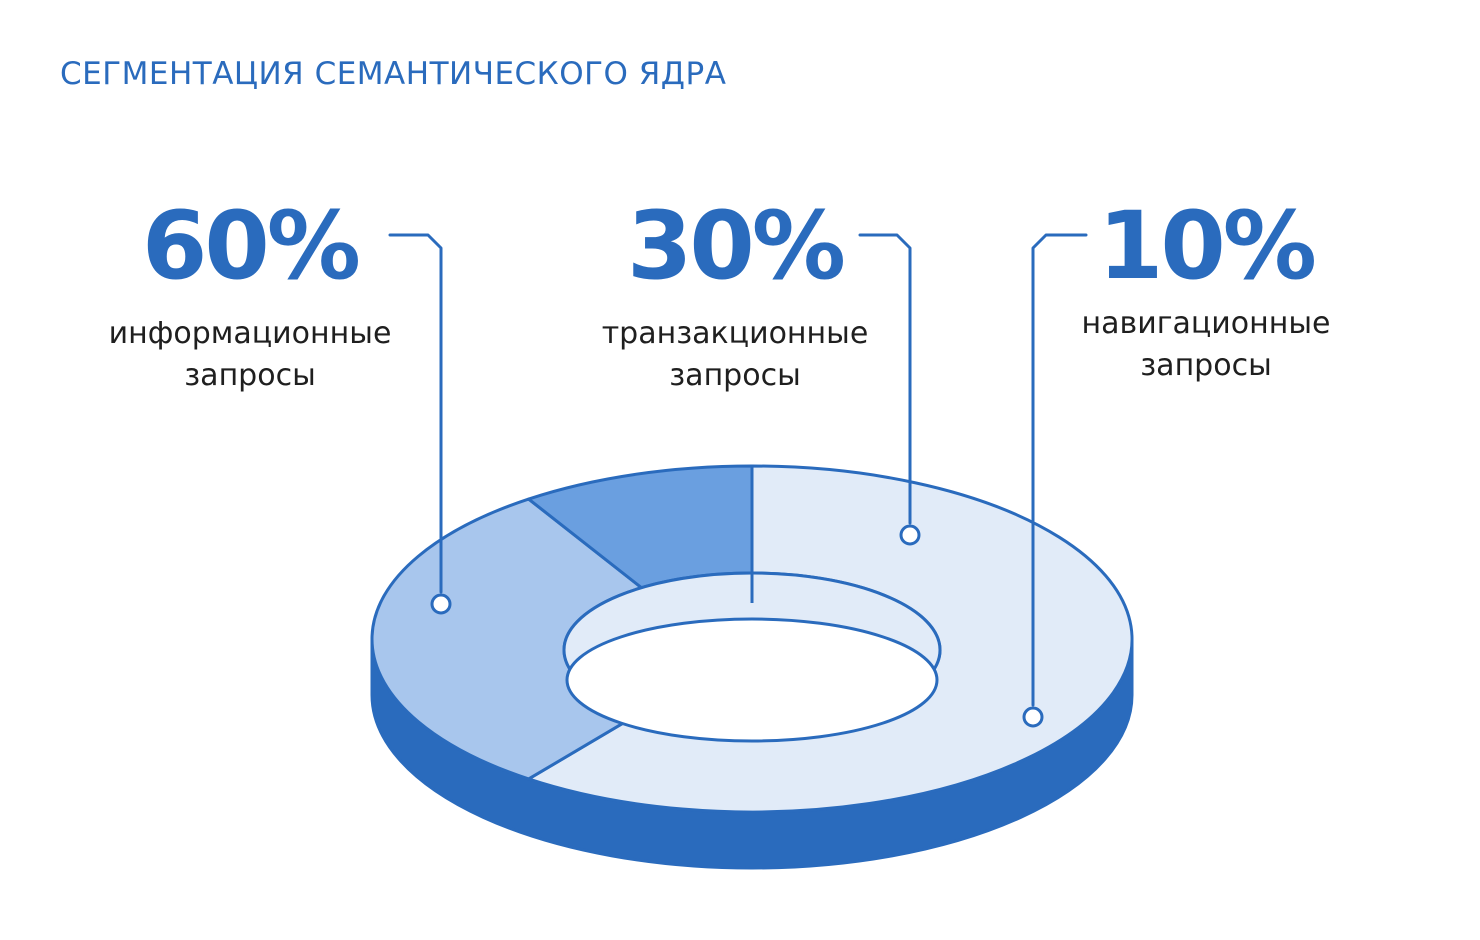 Image resolution: width=1480 pixels, height=940 pixels. What do you see at coordinates (1207, 246) in the screenshot?
I see `slice-value-label-navigational: 10%` at bounding box center [1207, 246].